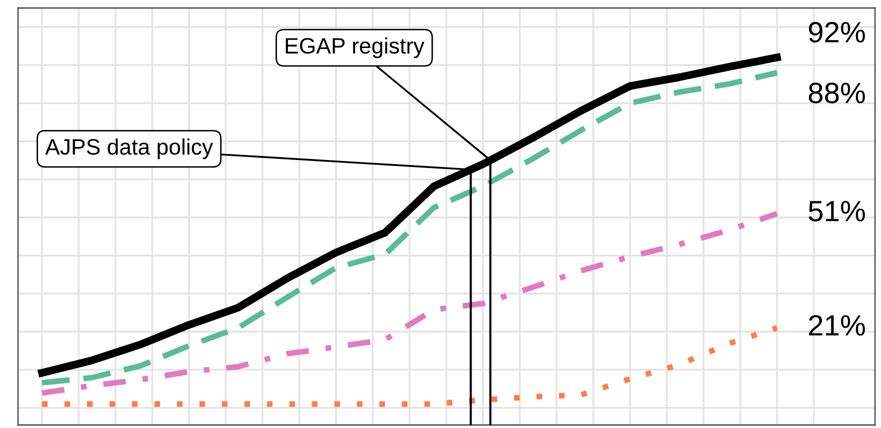  What do you see at coordinates (129, 149) in the screenshot?
I see `annotation: AJPS data policy` at bounding box center [129, 149].